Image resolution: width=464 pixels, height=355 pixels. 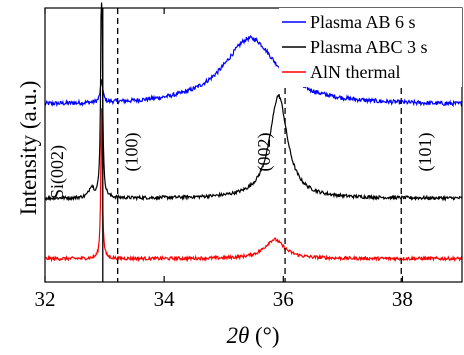 What do you see at coordinates (402, 299) in the screenshot?
I see `x-tick-label: 38` at bounding box center [402, 299].